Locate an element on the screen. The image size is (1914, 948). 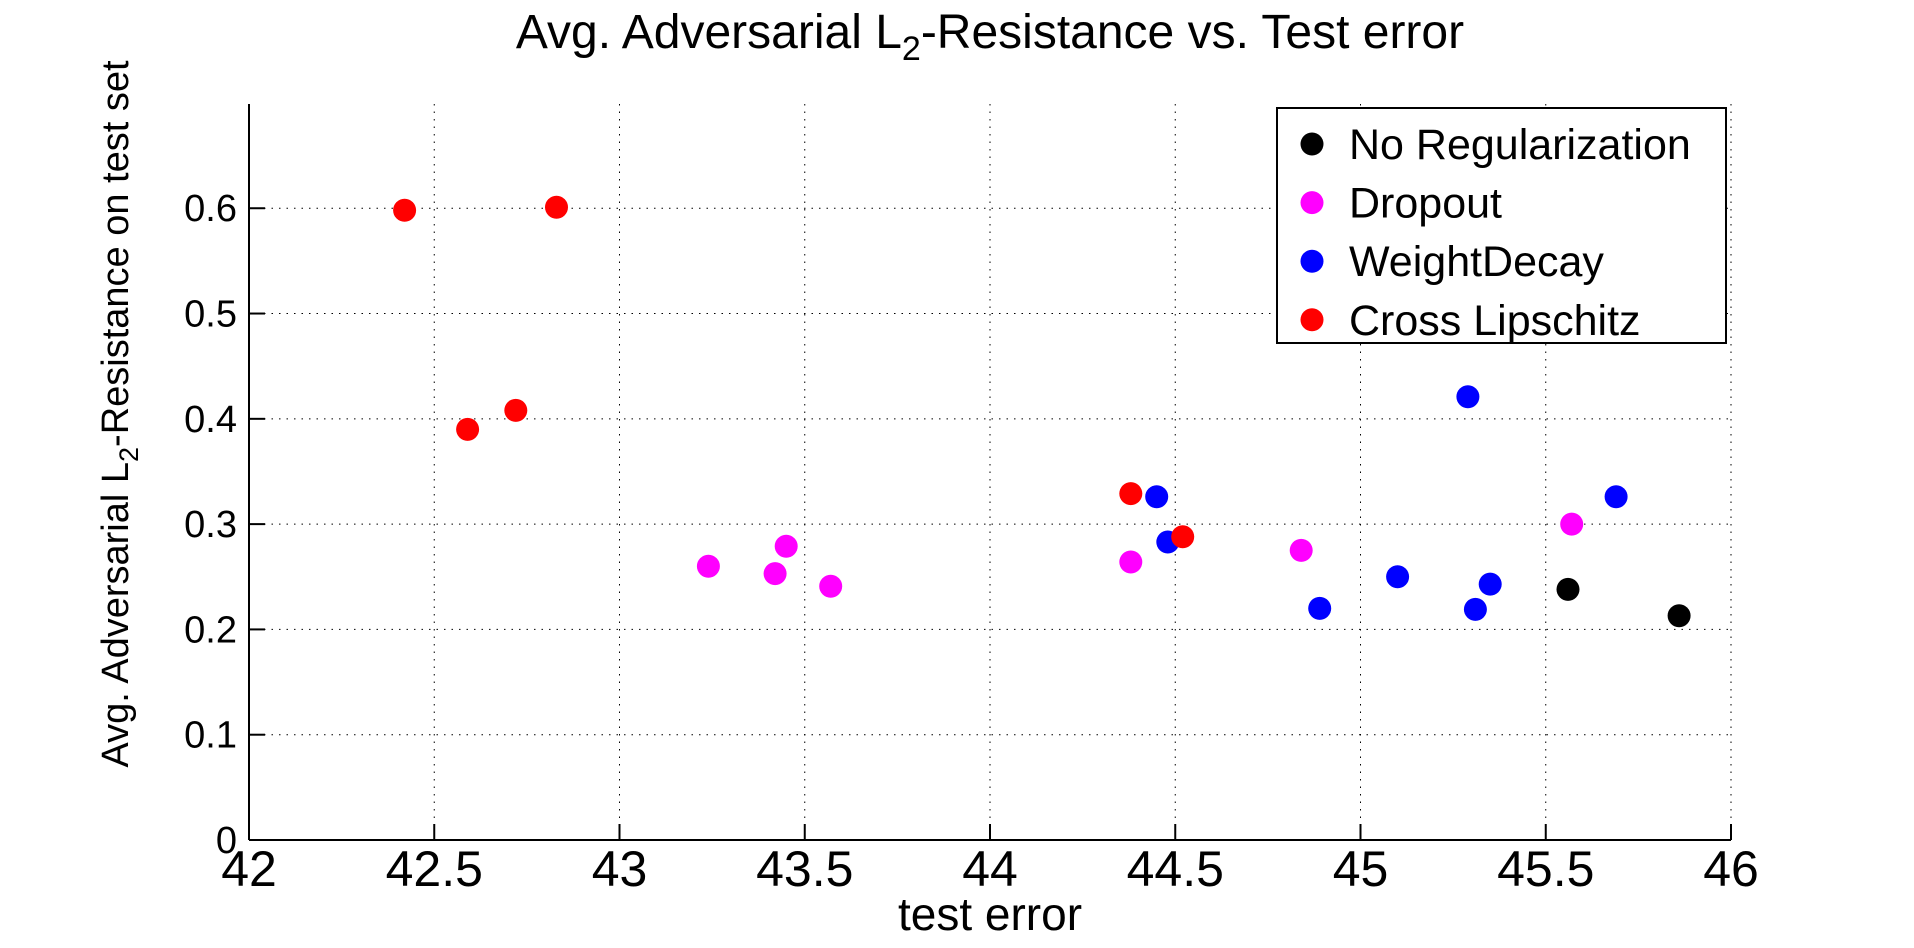
legend-label: WeightDecay is located at coordinates (1476, 262).